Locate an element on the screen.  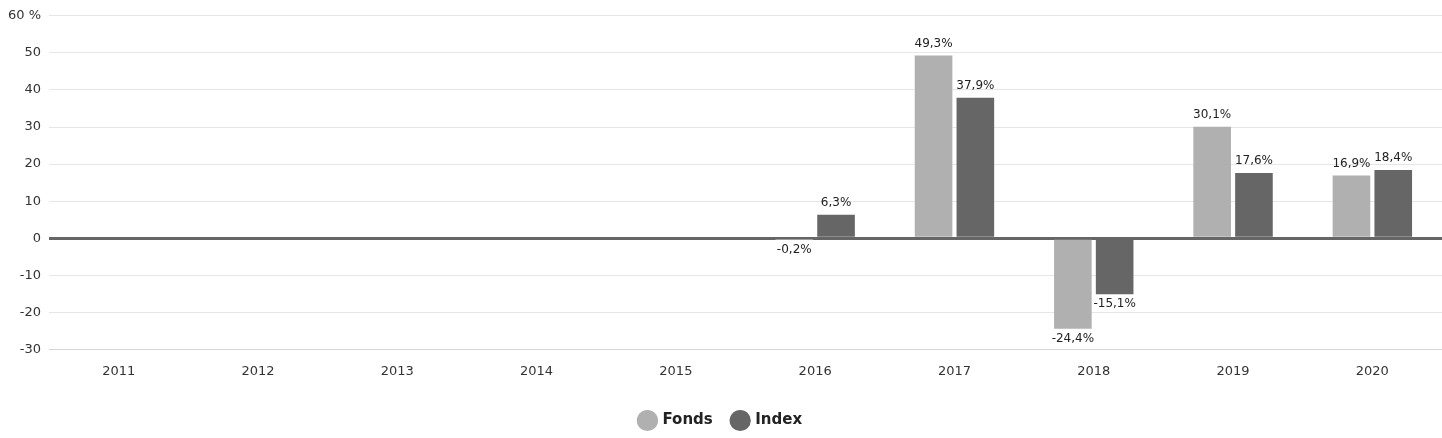
y-tick-label: 50 is located at coordinates (33, 52).